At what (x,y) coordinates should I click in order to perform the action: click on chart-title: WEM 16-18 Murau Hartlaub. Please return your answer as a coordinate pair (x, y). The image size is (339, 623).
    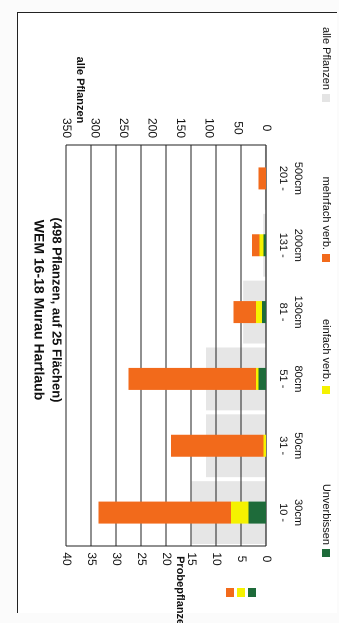
    Looking at the image, I should click on (39, 310).